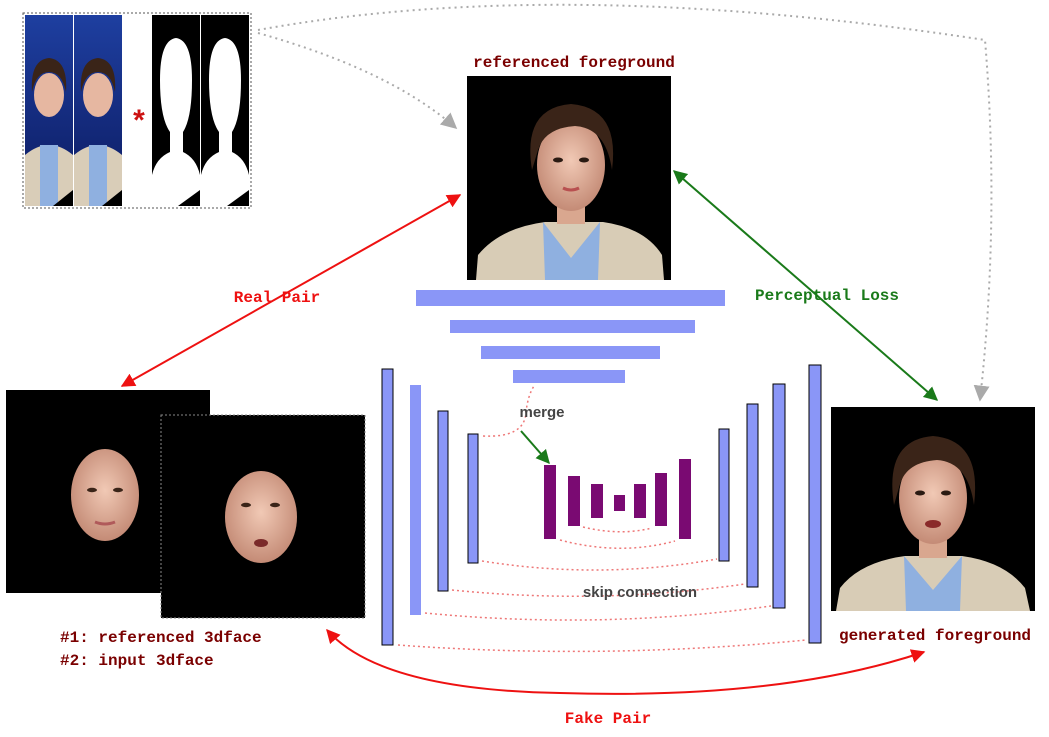 The width and height of the screenshot is (1049, 737). Describe the element at coordinates (935, 636) in the screenshot. I see `generated-foreground-title: generated foreground` at that location.